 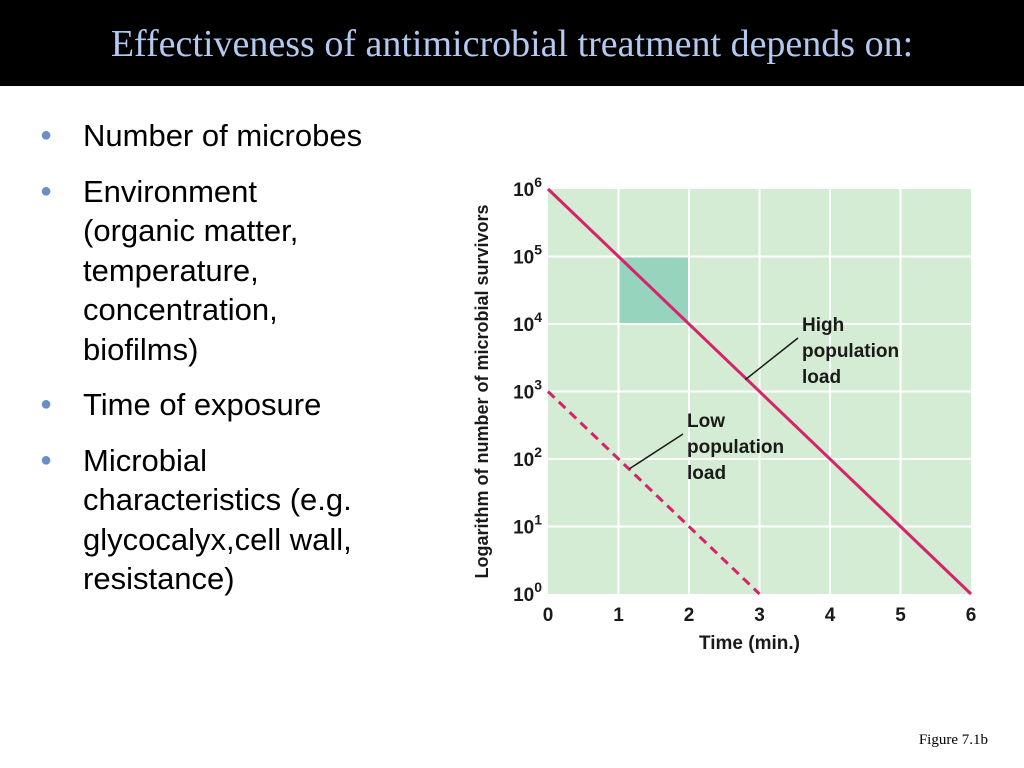 I want to click on x-tick-label: 6, so click(x=971, y=615).